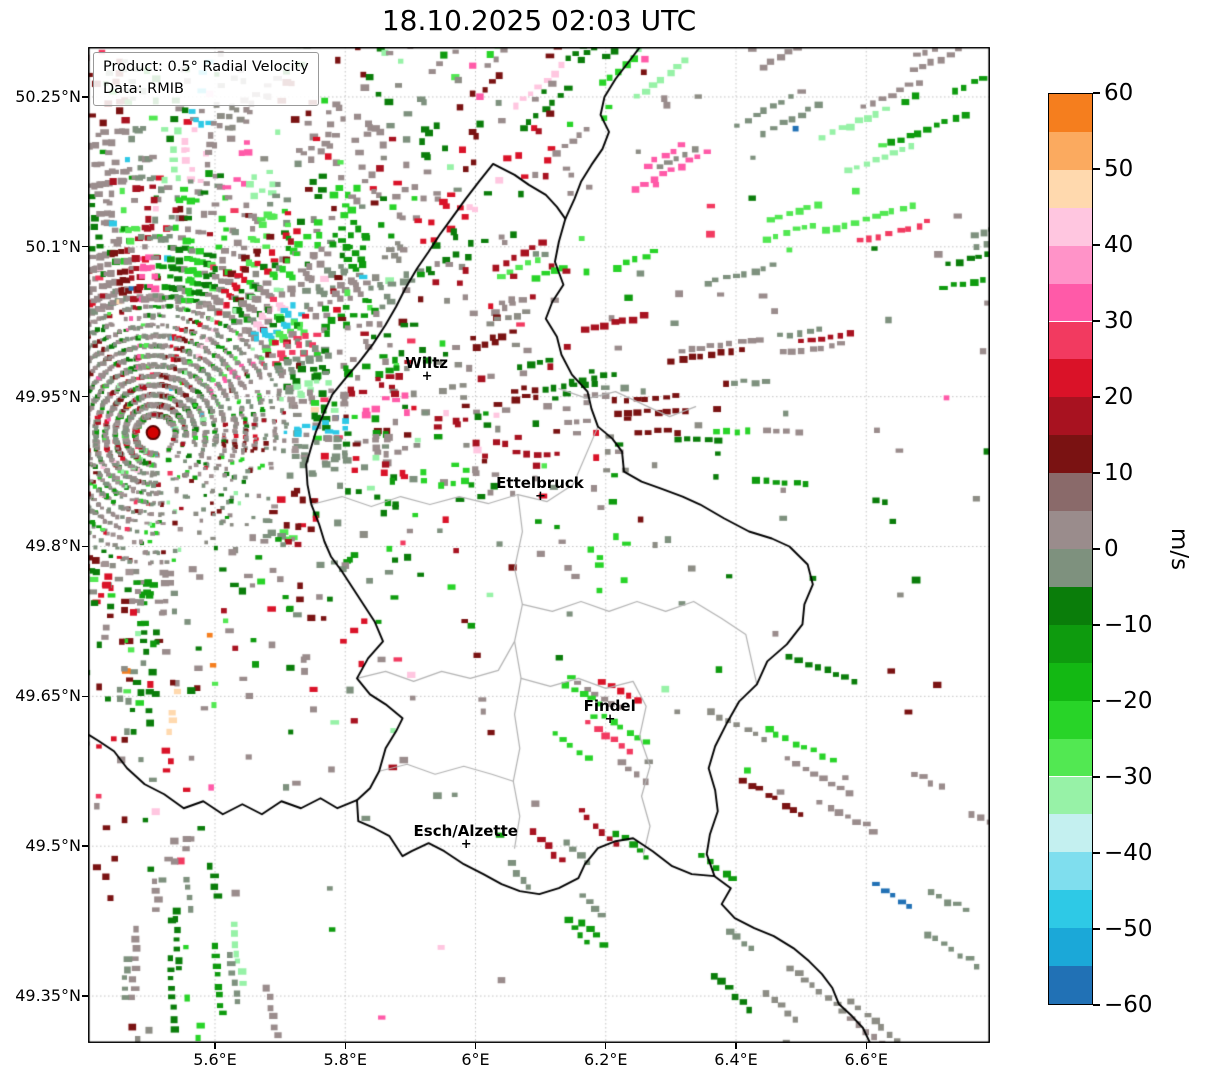 This screenshot has width=1207, height=1081. Describe the element at coordinates (475, 1059) in the screenshot. I see `x-tick-label: 6°E` at that location.